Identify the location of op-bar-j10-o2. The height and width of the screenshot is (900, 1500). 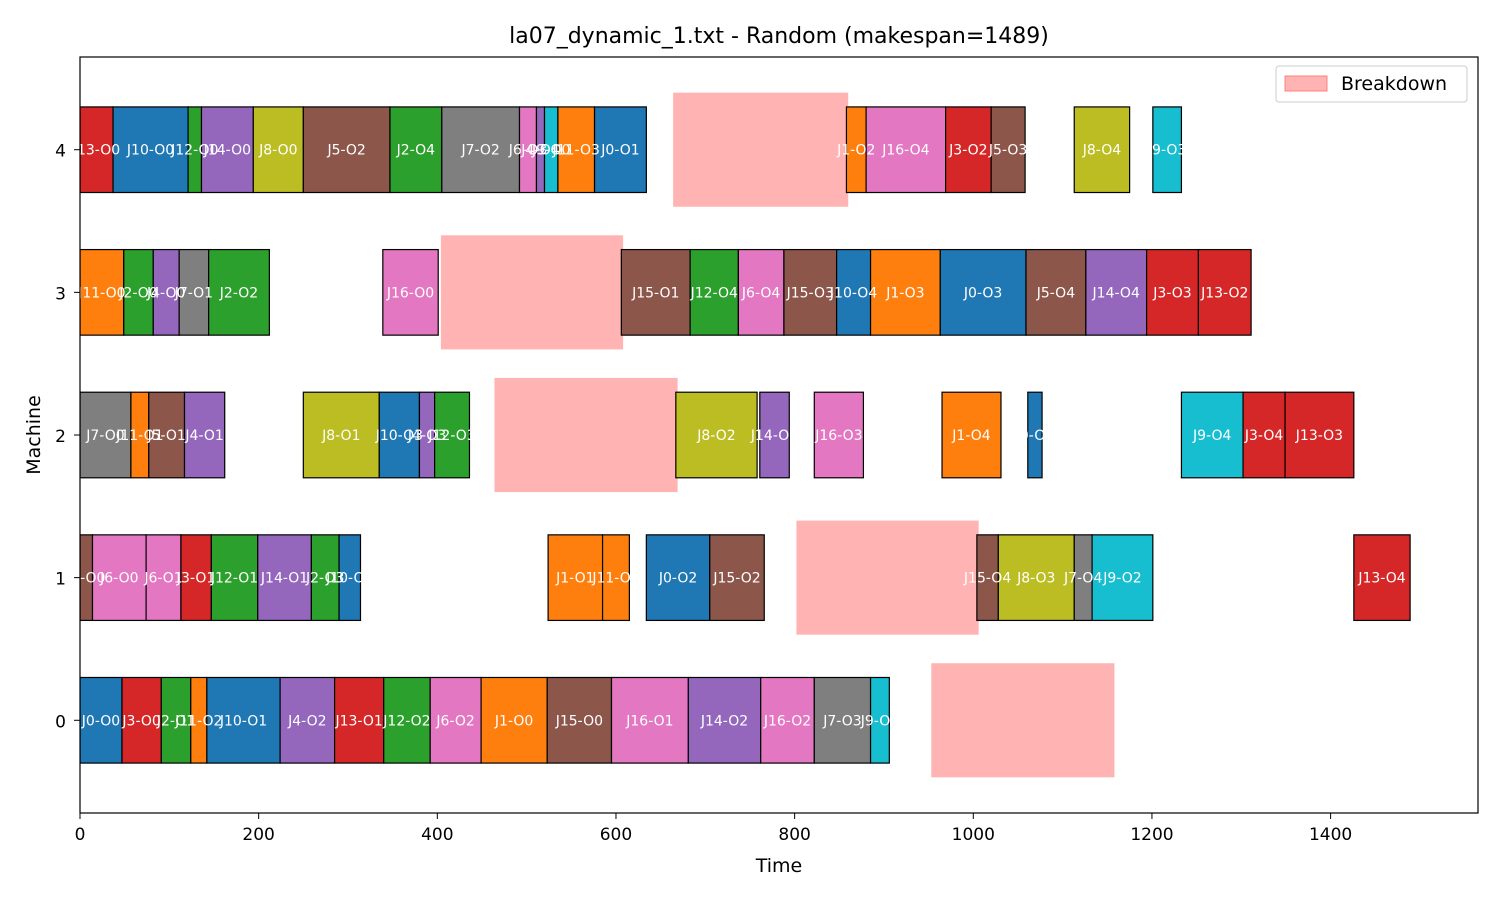
(350, 578).